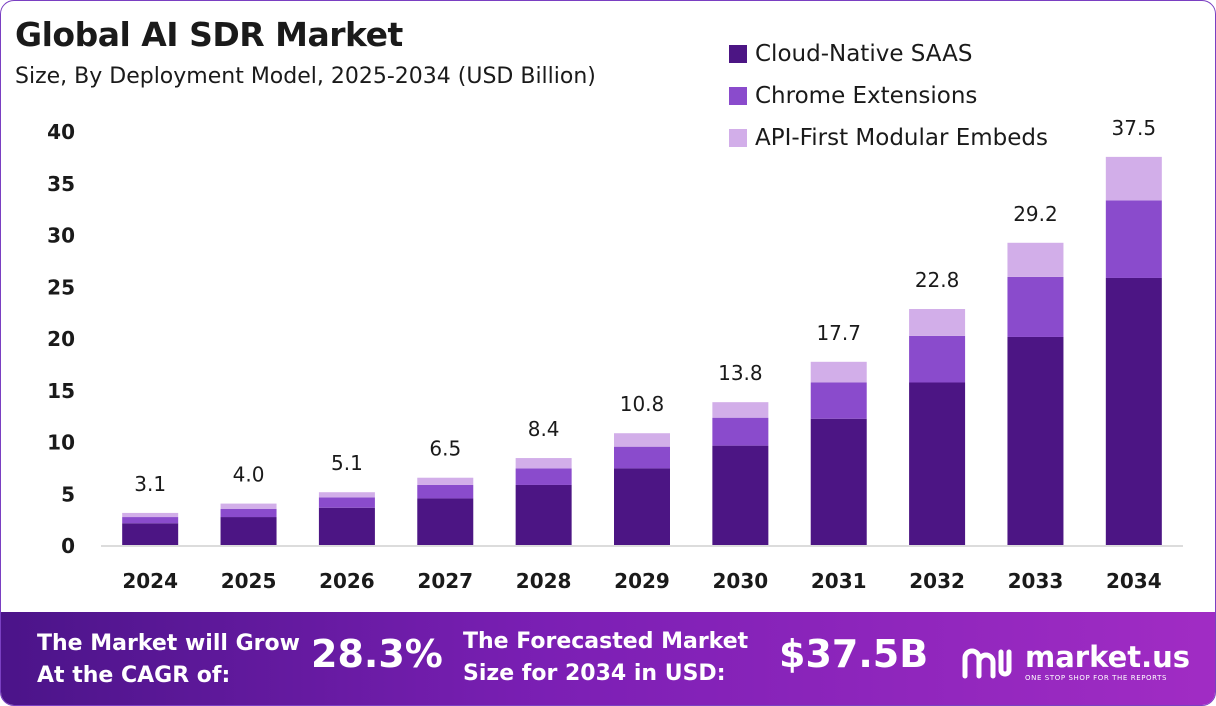 This screenshot has width=1216, height=706. I want to click on bar-api-first-modular-embeds-2029, so click(642, 440).